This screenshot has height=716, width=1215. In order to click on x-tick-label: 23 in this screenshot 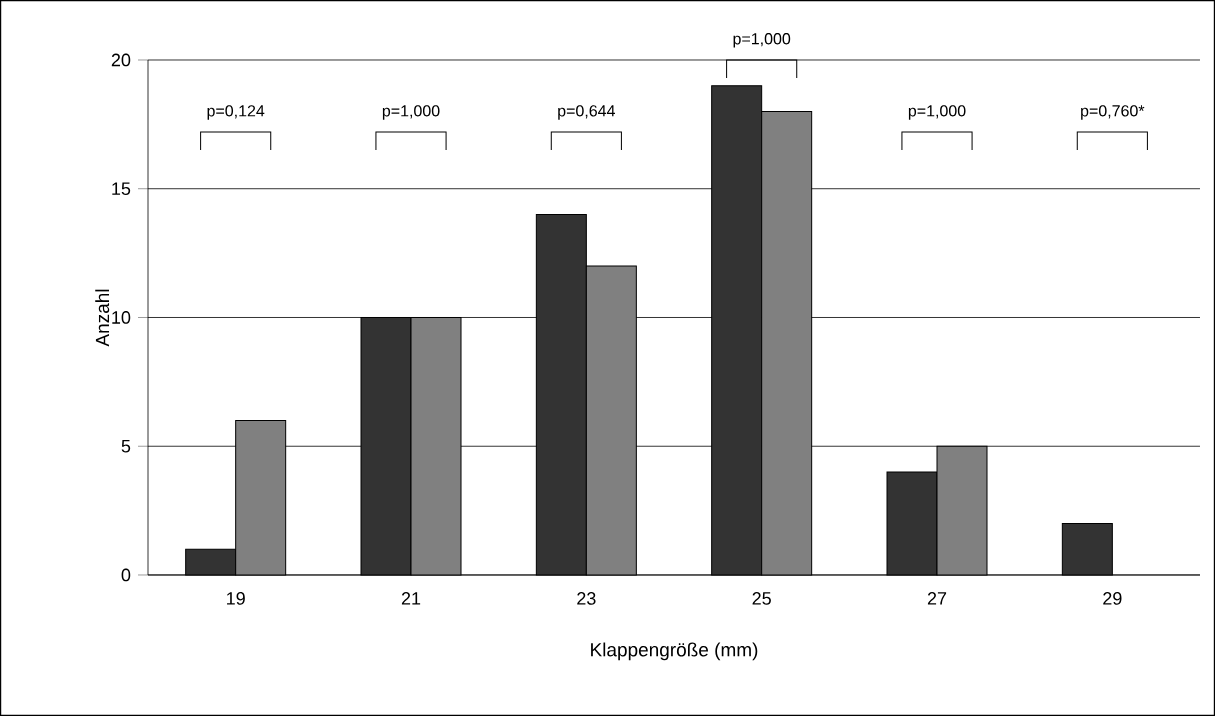, I will do `click(586, 598)`.